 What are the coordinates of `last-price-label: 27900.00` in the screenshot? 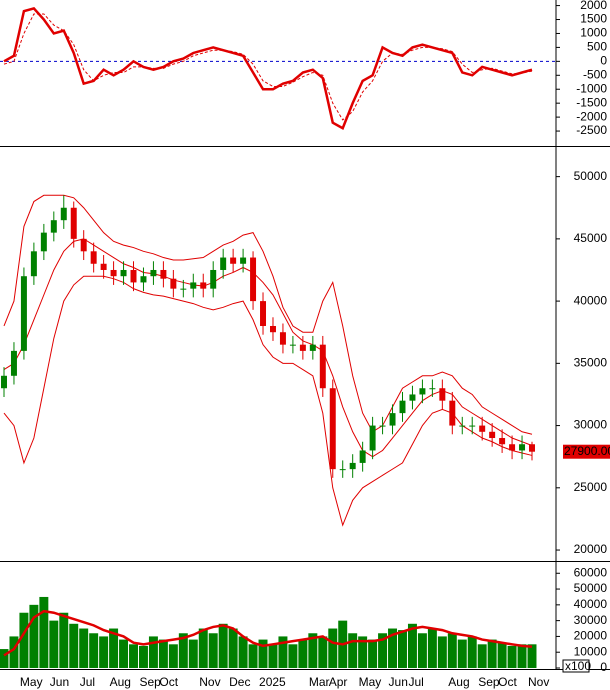 It's located at (587, 451).